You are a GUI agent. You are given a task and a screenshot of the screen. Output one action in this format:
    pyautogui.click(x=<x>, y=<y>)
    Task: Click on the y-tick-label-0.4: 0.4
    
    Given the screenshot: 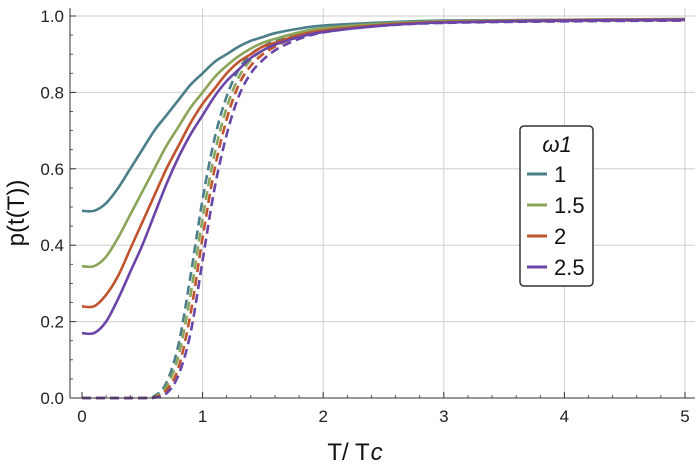 What is the action you would take?
    pyautogui.click(x=52, y=245)
    